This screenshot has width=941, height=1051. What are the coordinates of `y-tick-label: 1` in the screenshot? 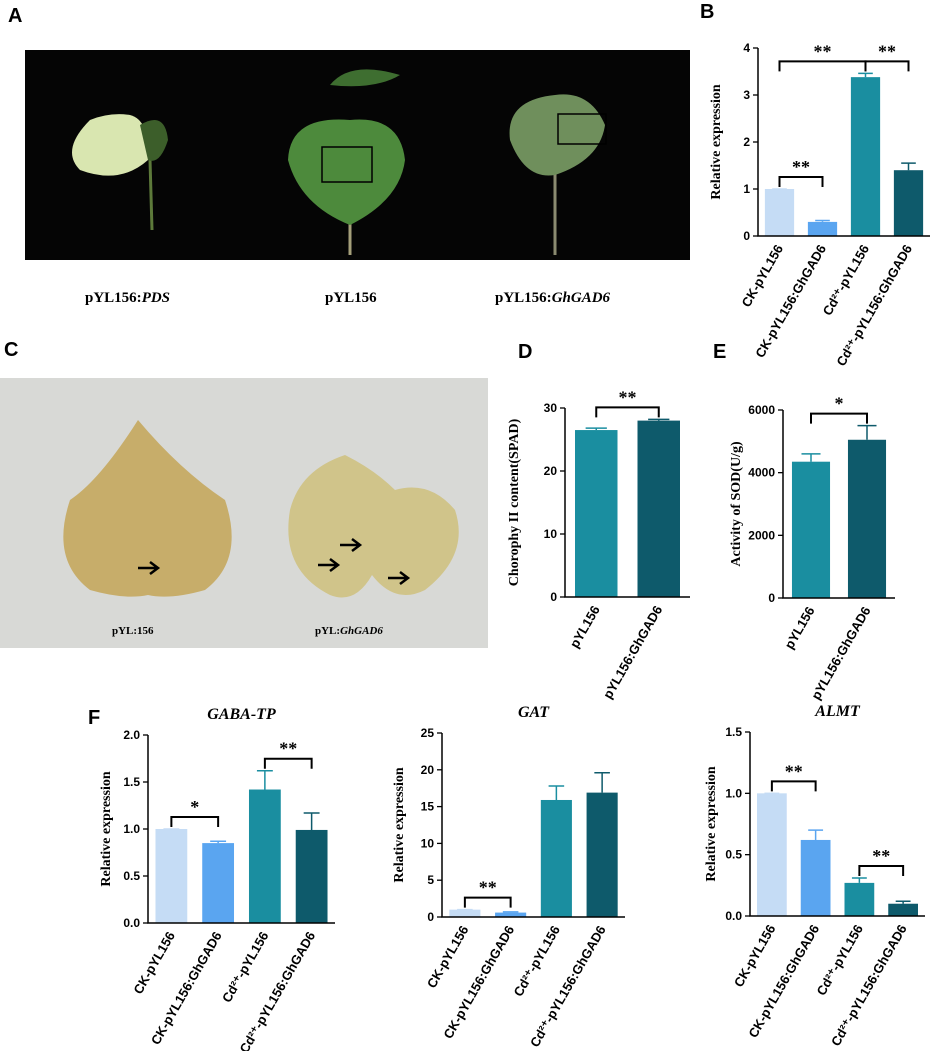 It's located at (746, 189).